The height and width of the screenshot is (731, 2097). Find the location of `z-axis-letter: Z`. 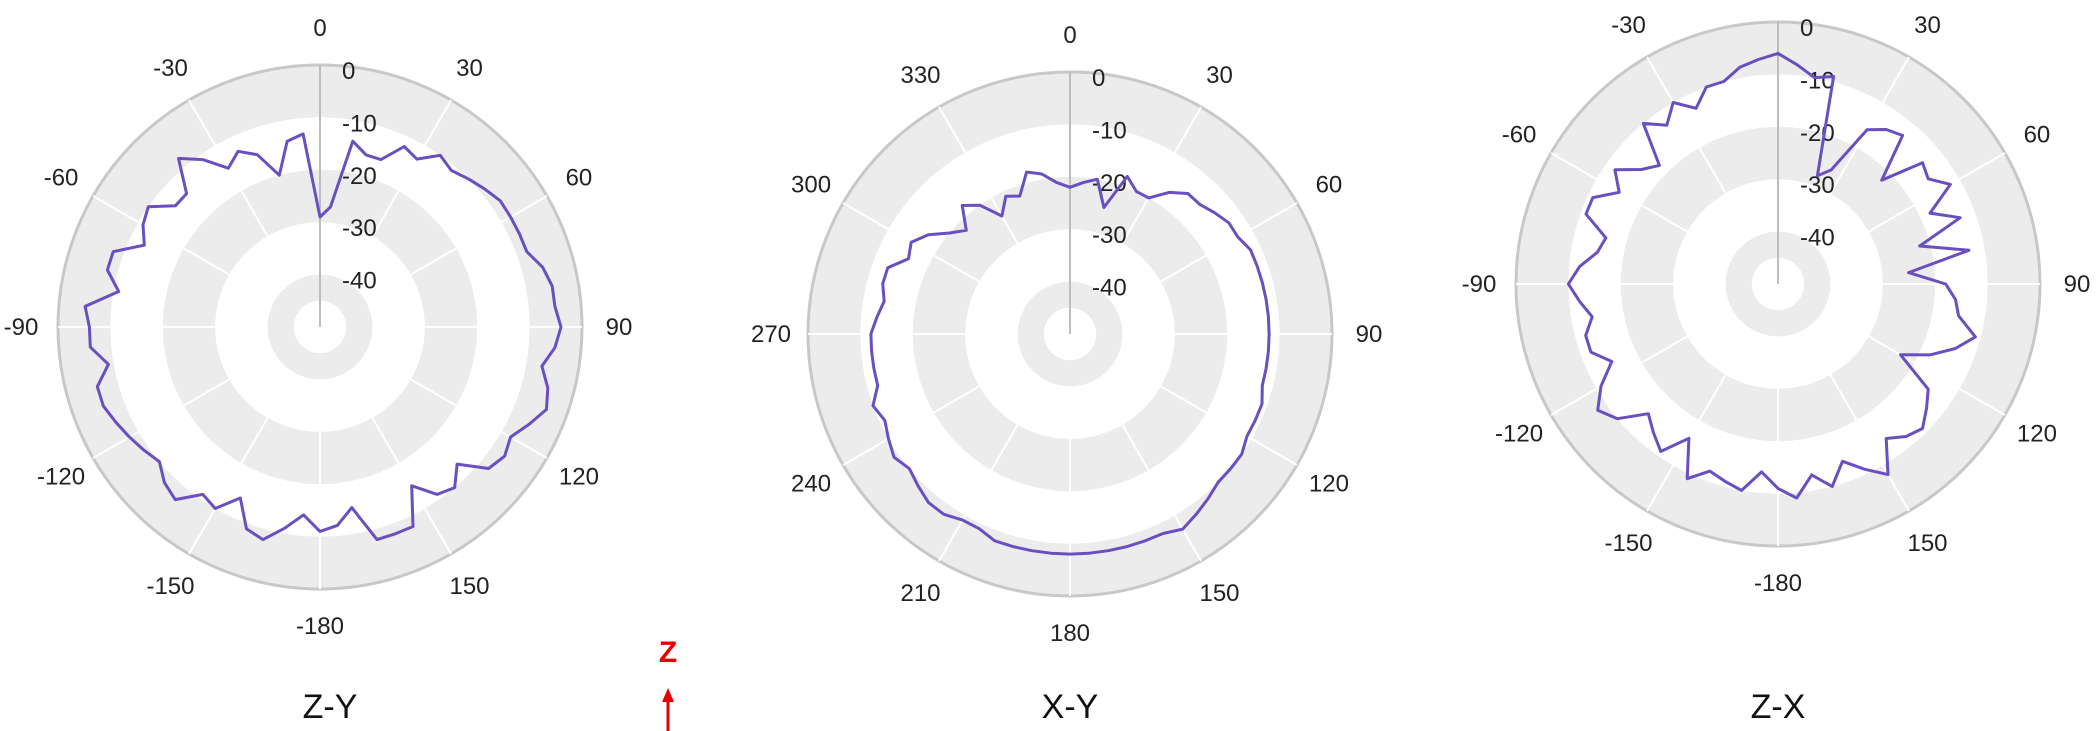

z-axis-letter: Z is located at coordinates (668, 652).